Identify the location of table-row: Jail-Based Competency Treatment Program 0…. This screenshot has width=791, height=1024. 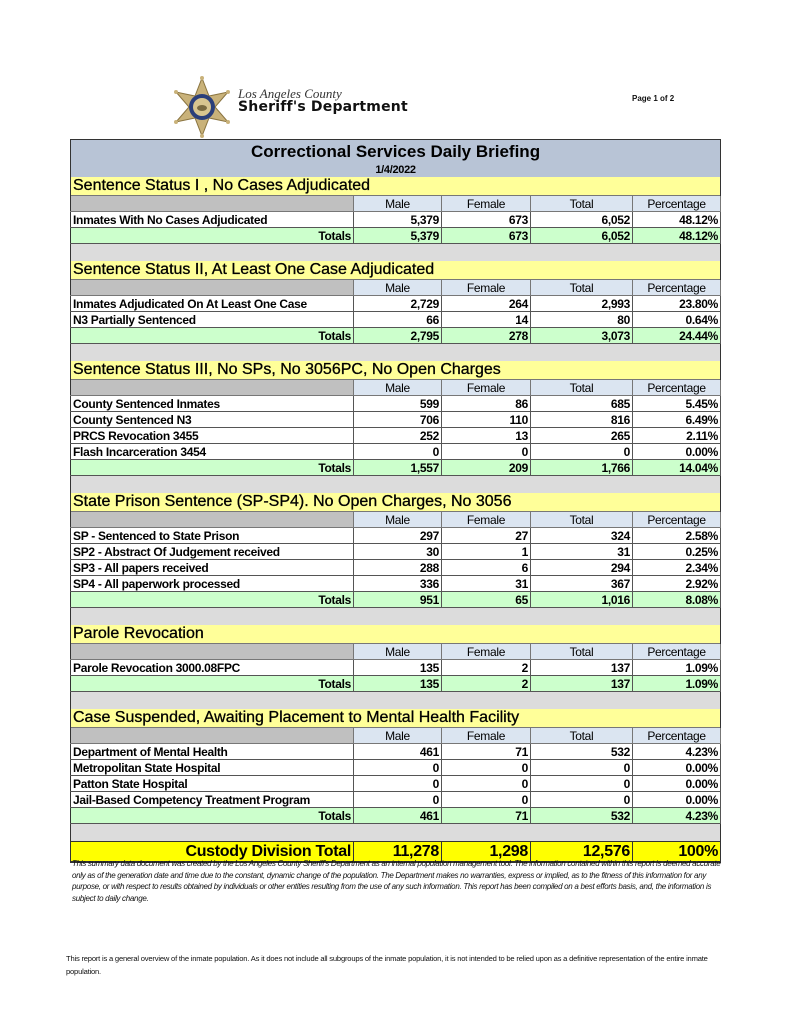
(396, 799).